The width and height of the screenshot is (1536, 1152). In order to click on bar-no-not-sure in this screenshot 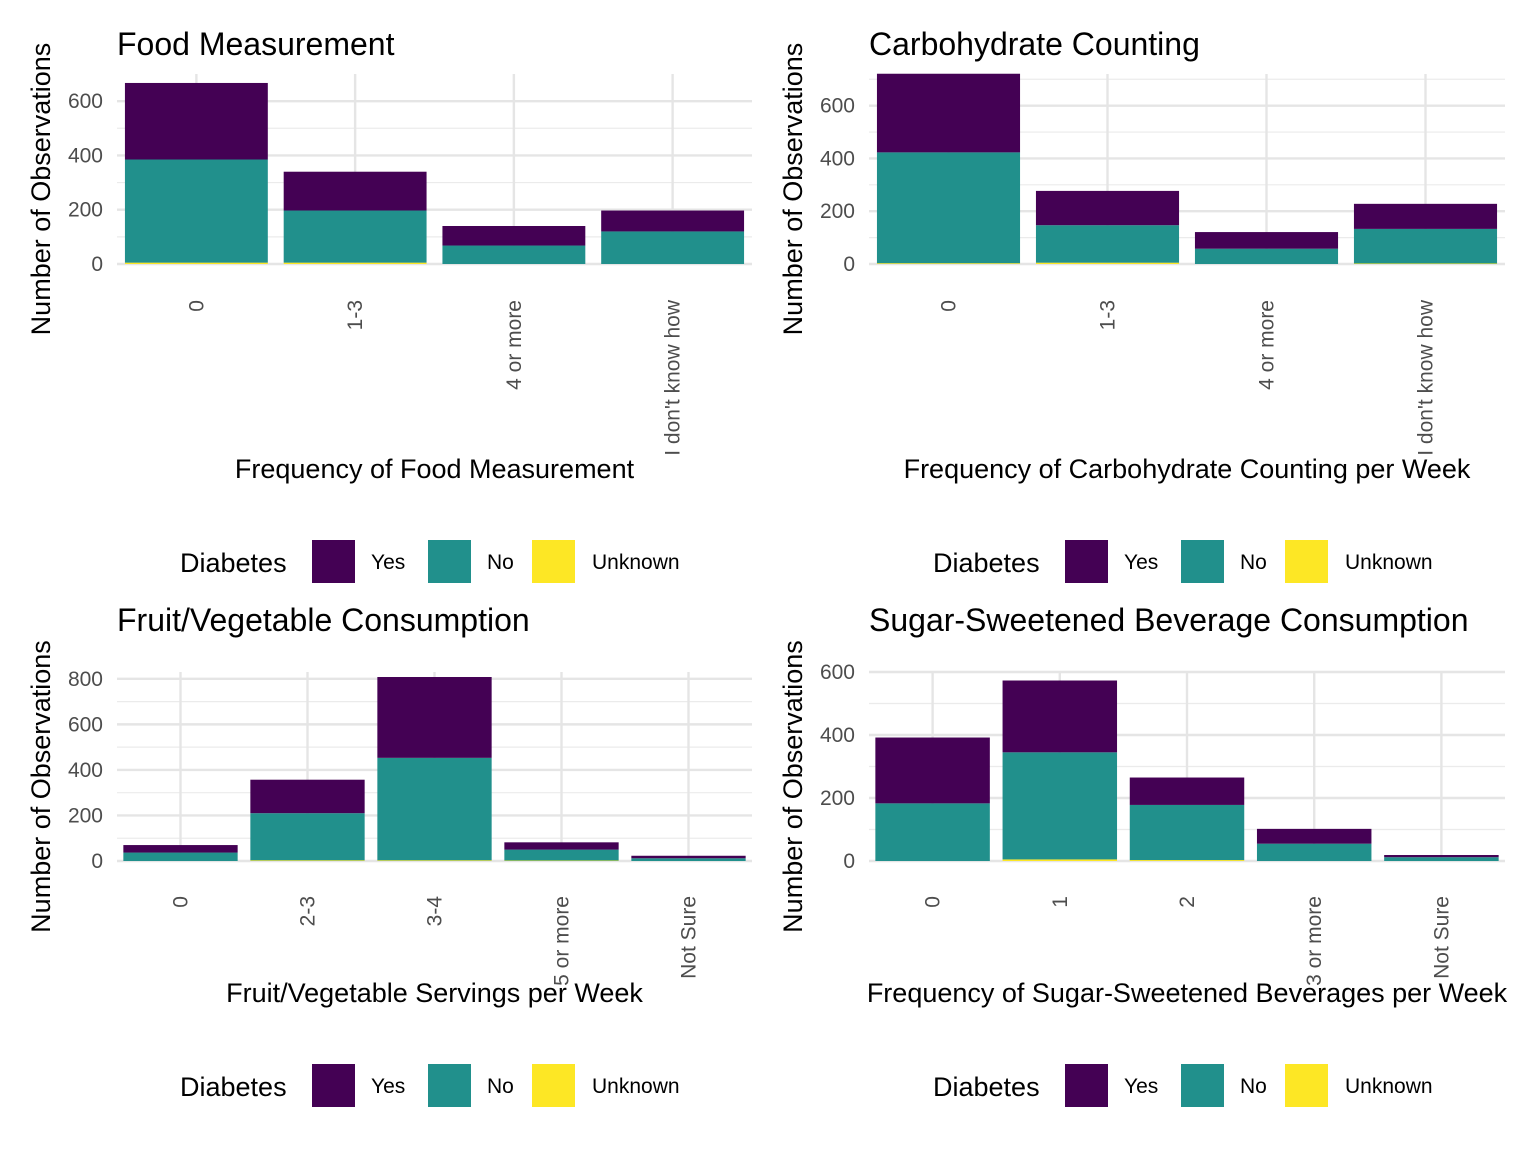, I will do `click(1441, 859)`.